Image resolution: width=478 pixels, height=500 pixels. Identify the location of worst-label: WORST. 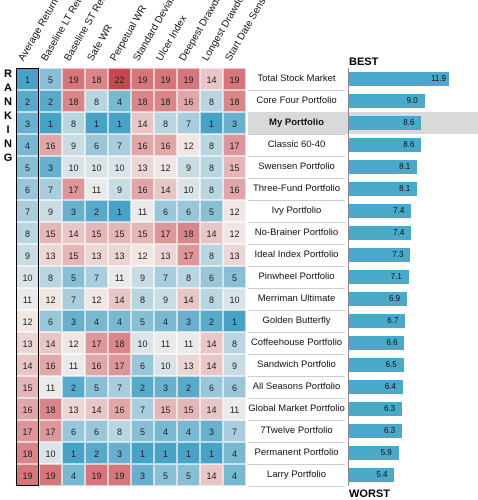
(369, 494).